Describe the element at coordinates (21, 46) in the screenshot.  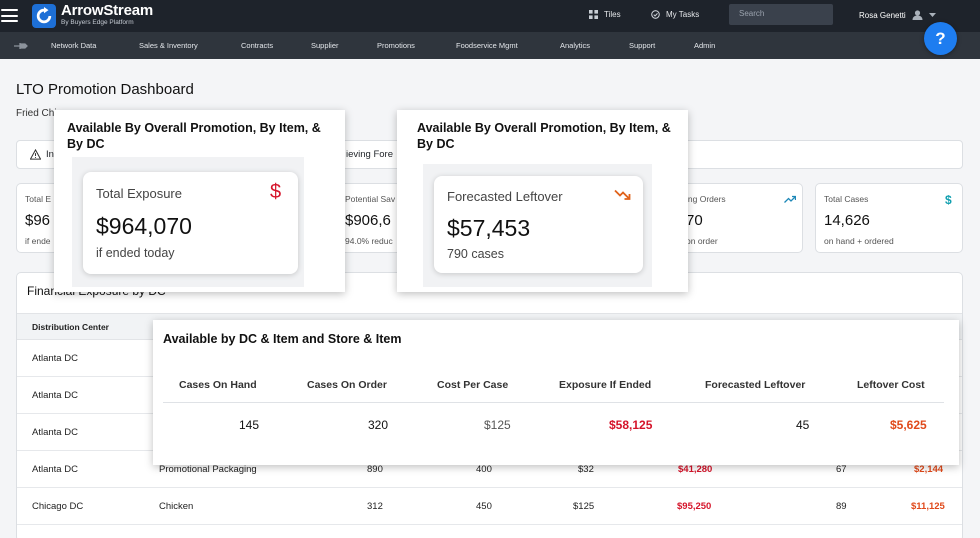
I see `pin-icon` at that location.